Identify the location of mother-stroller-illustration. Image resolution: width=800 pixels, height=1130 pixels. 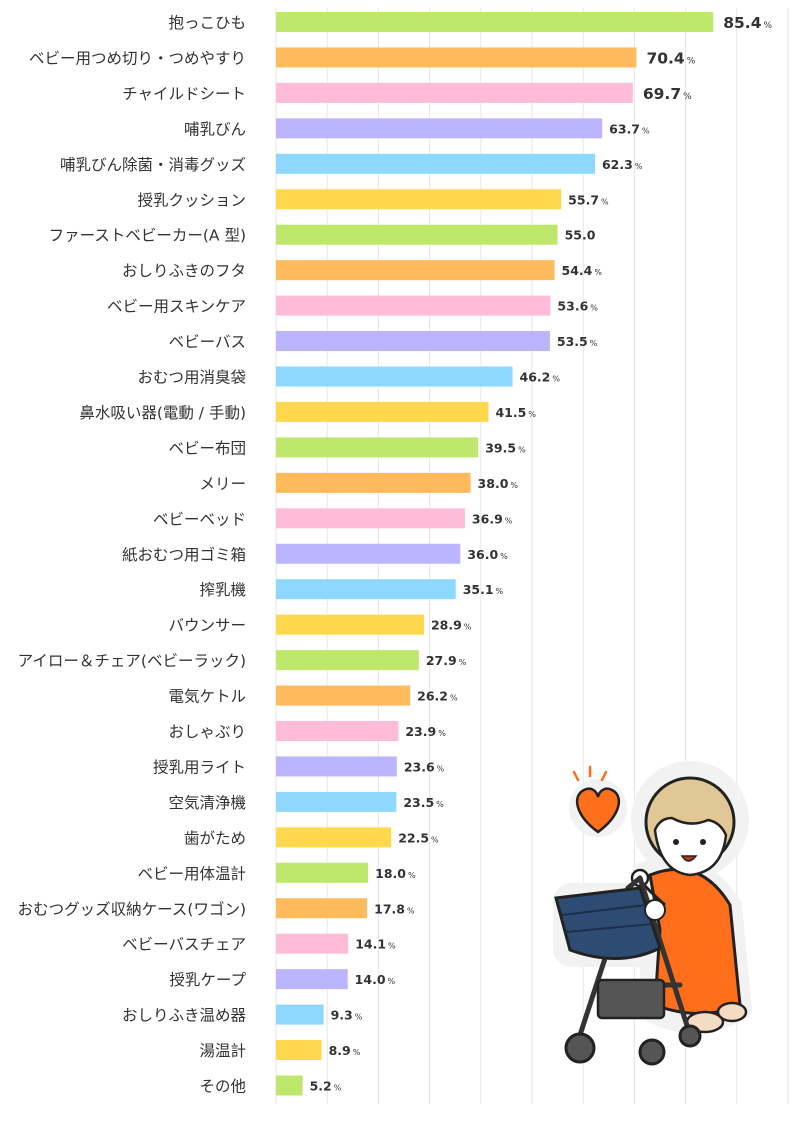
(652, 913).